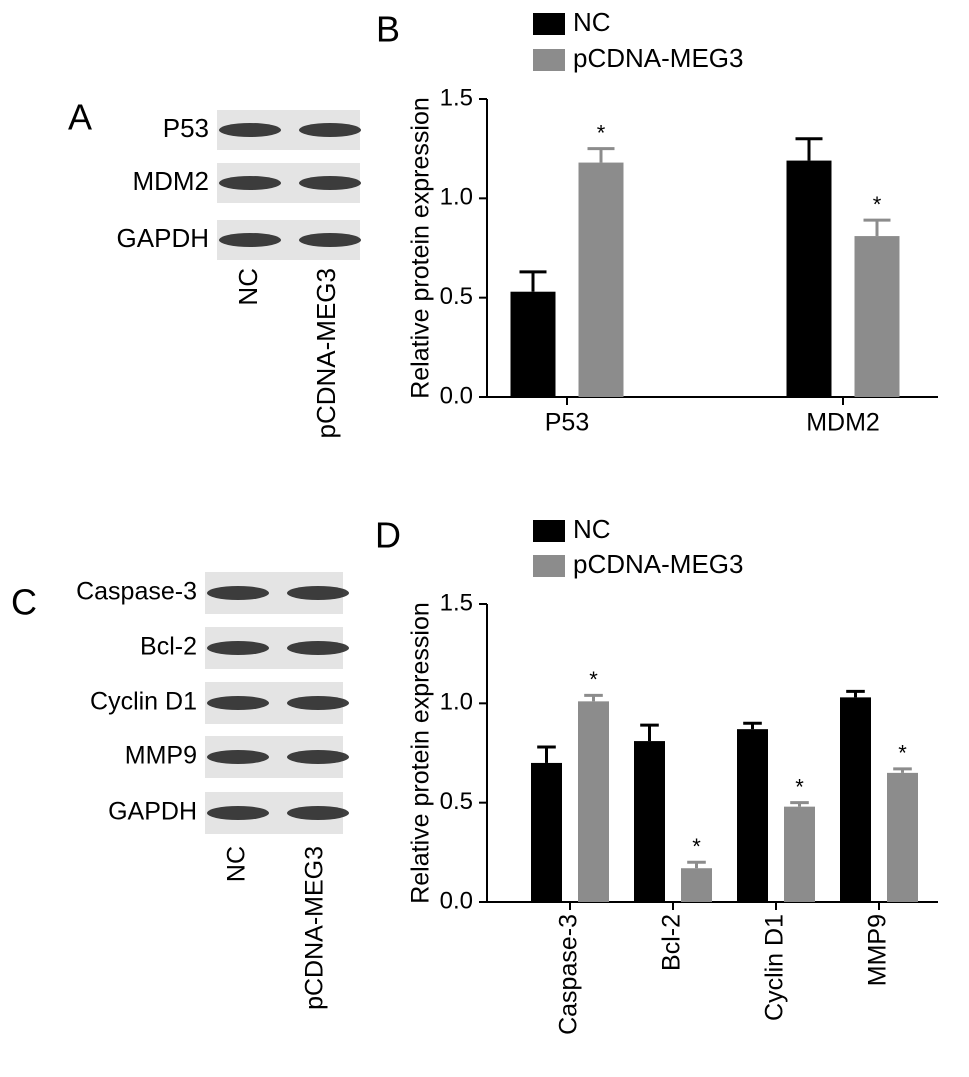  I want to click on panel-label: D, so click(388, 535).